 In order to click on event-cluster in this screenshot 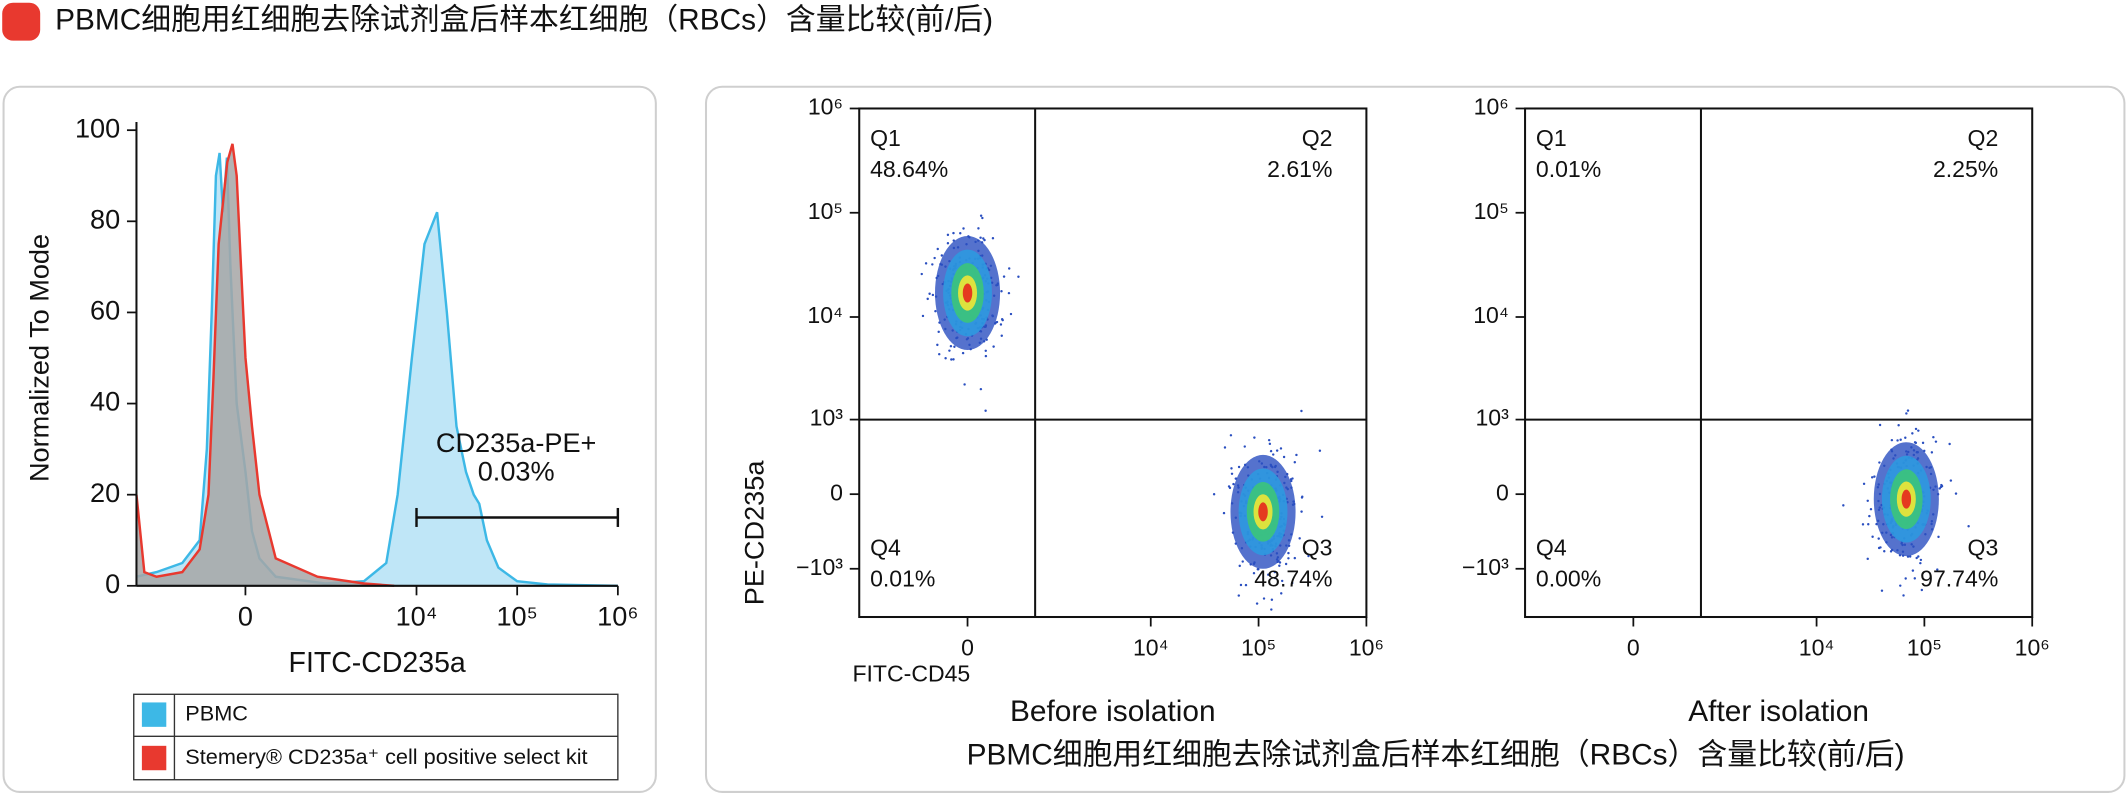, I will do `click(1906, 503)`.